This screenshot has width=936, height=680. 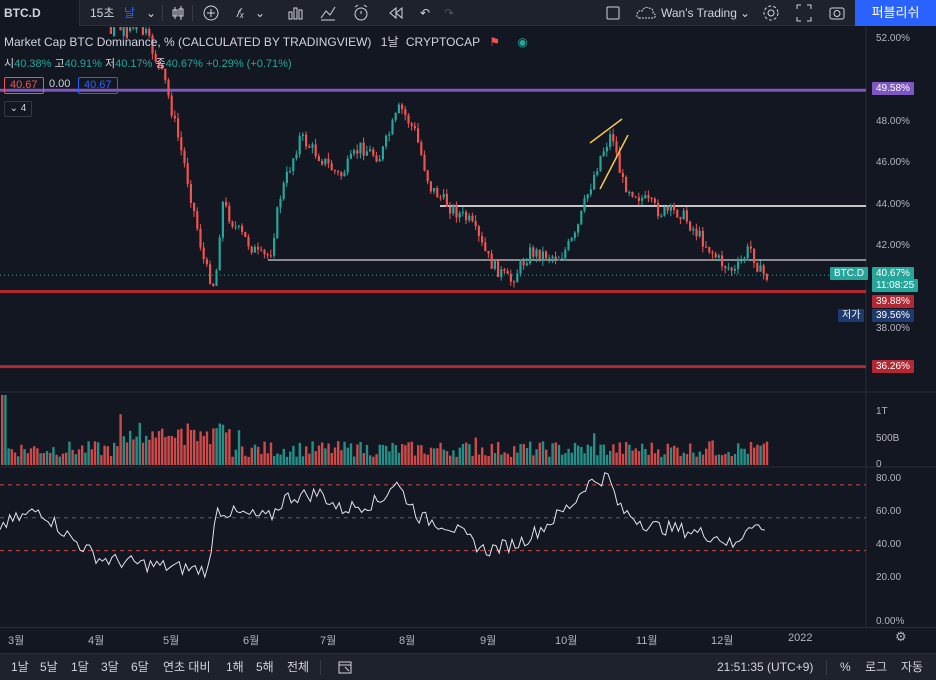 I want to click on range-3m: 3달, so click(x=110, y=667).